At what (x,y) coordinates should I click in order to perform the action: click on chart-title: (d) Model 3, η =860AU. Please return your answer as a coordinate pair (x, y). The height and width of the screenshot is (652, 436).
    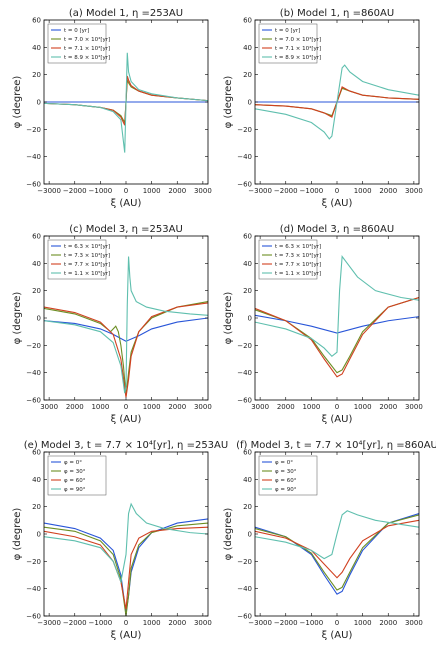
    Looking at the image, I should click on (337, 229).